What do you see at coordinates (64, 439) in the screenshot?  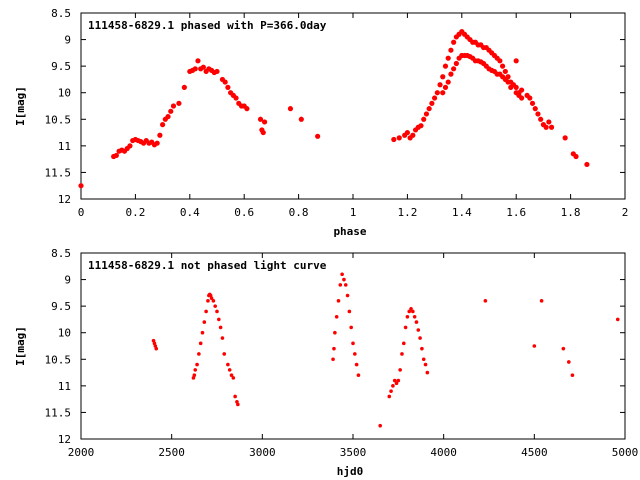 I see `unphased-ytick-label: 12` at bounding box center [64, 439].